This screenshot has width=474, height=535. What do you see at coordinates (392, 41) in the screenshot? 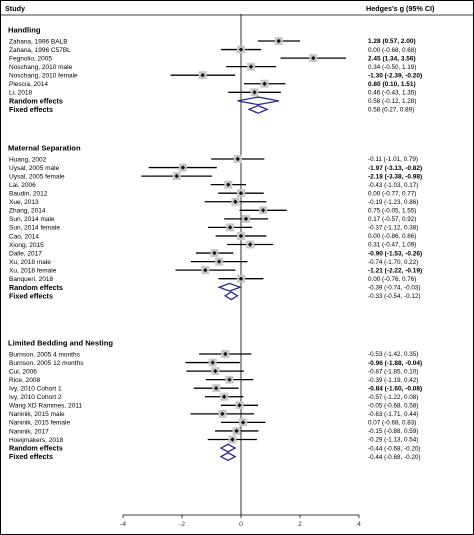
I see `ci-text: 1.28 (0.57, 2.00)` at bounding box center [392, 41].